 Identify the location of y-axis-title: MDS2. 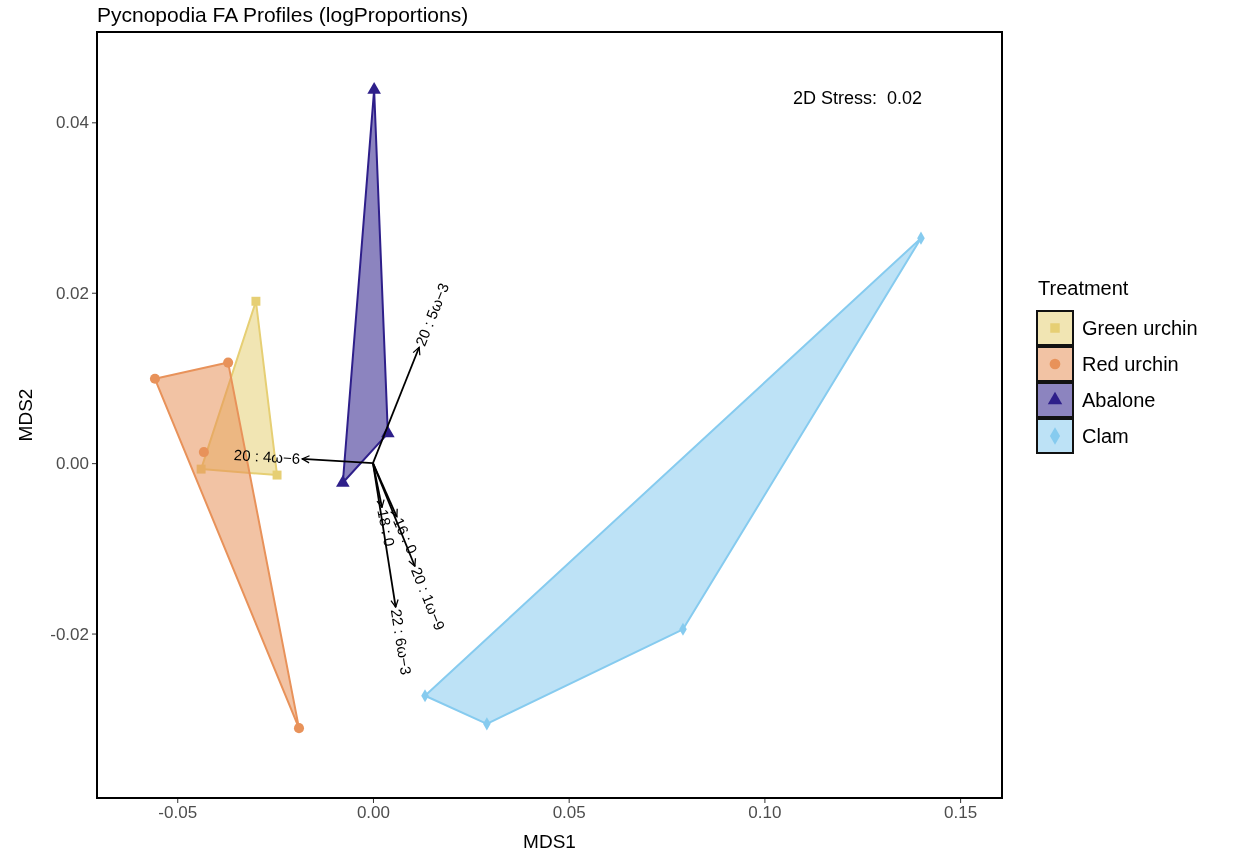
(25, 415).